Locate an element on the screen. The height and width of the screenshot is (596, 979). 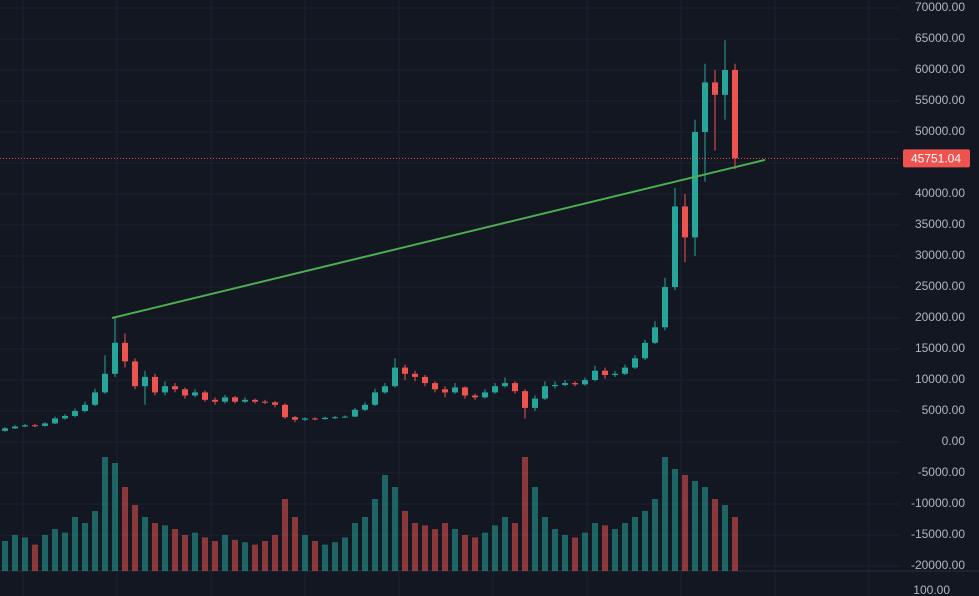
y-tick-label: 35000.00 is located at coordinates (940, 224).